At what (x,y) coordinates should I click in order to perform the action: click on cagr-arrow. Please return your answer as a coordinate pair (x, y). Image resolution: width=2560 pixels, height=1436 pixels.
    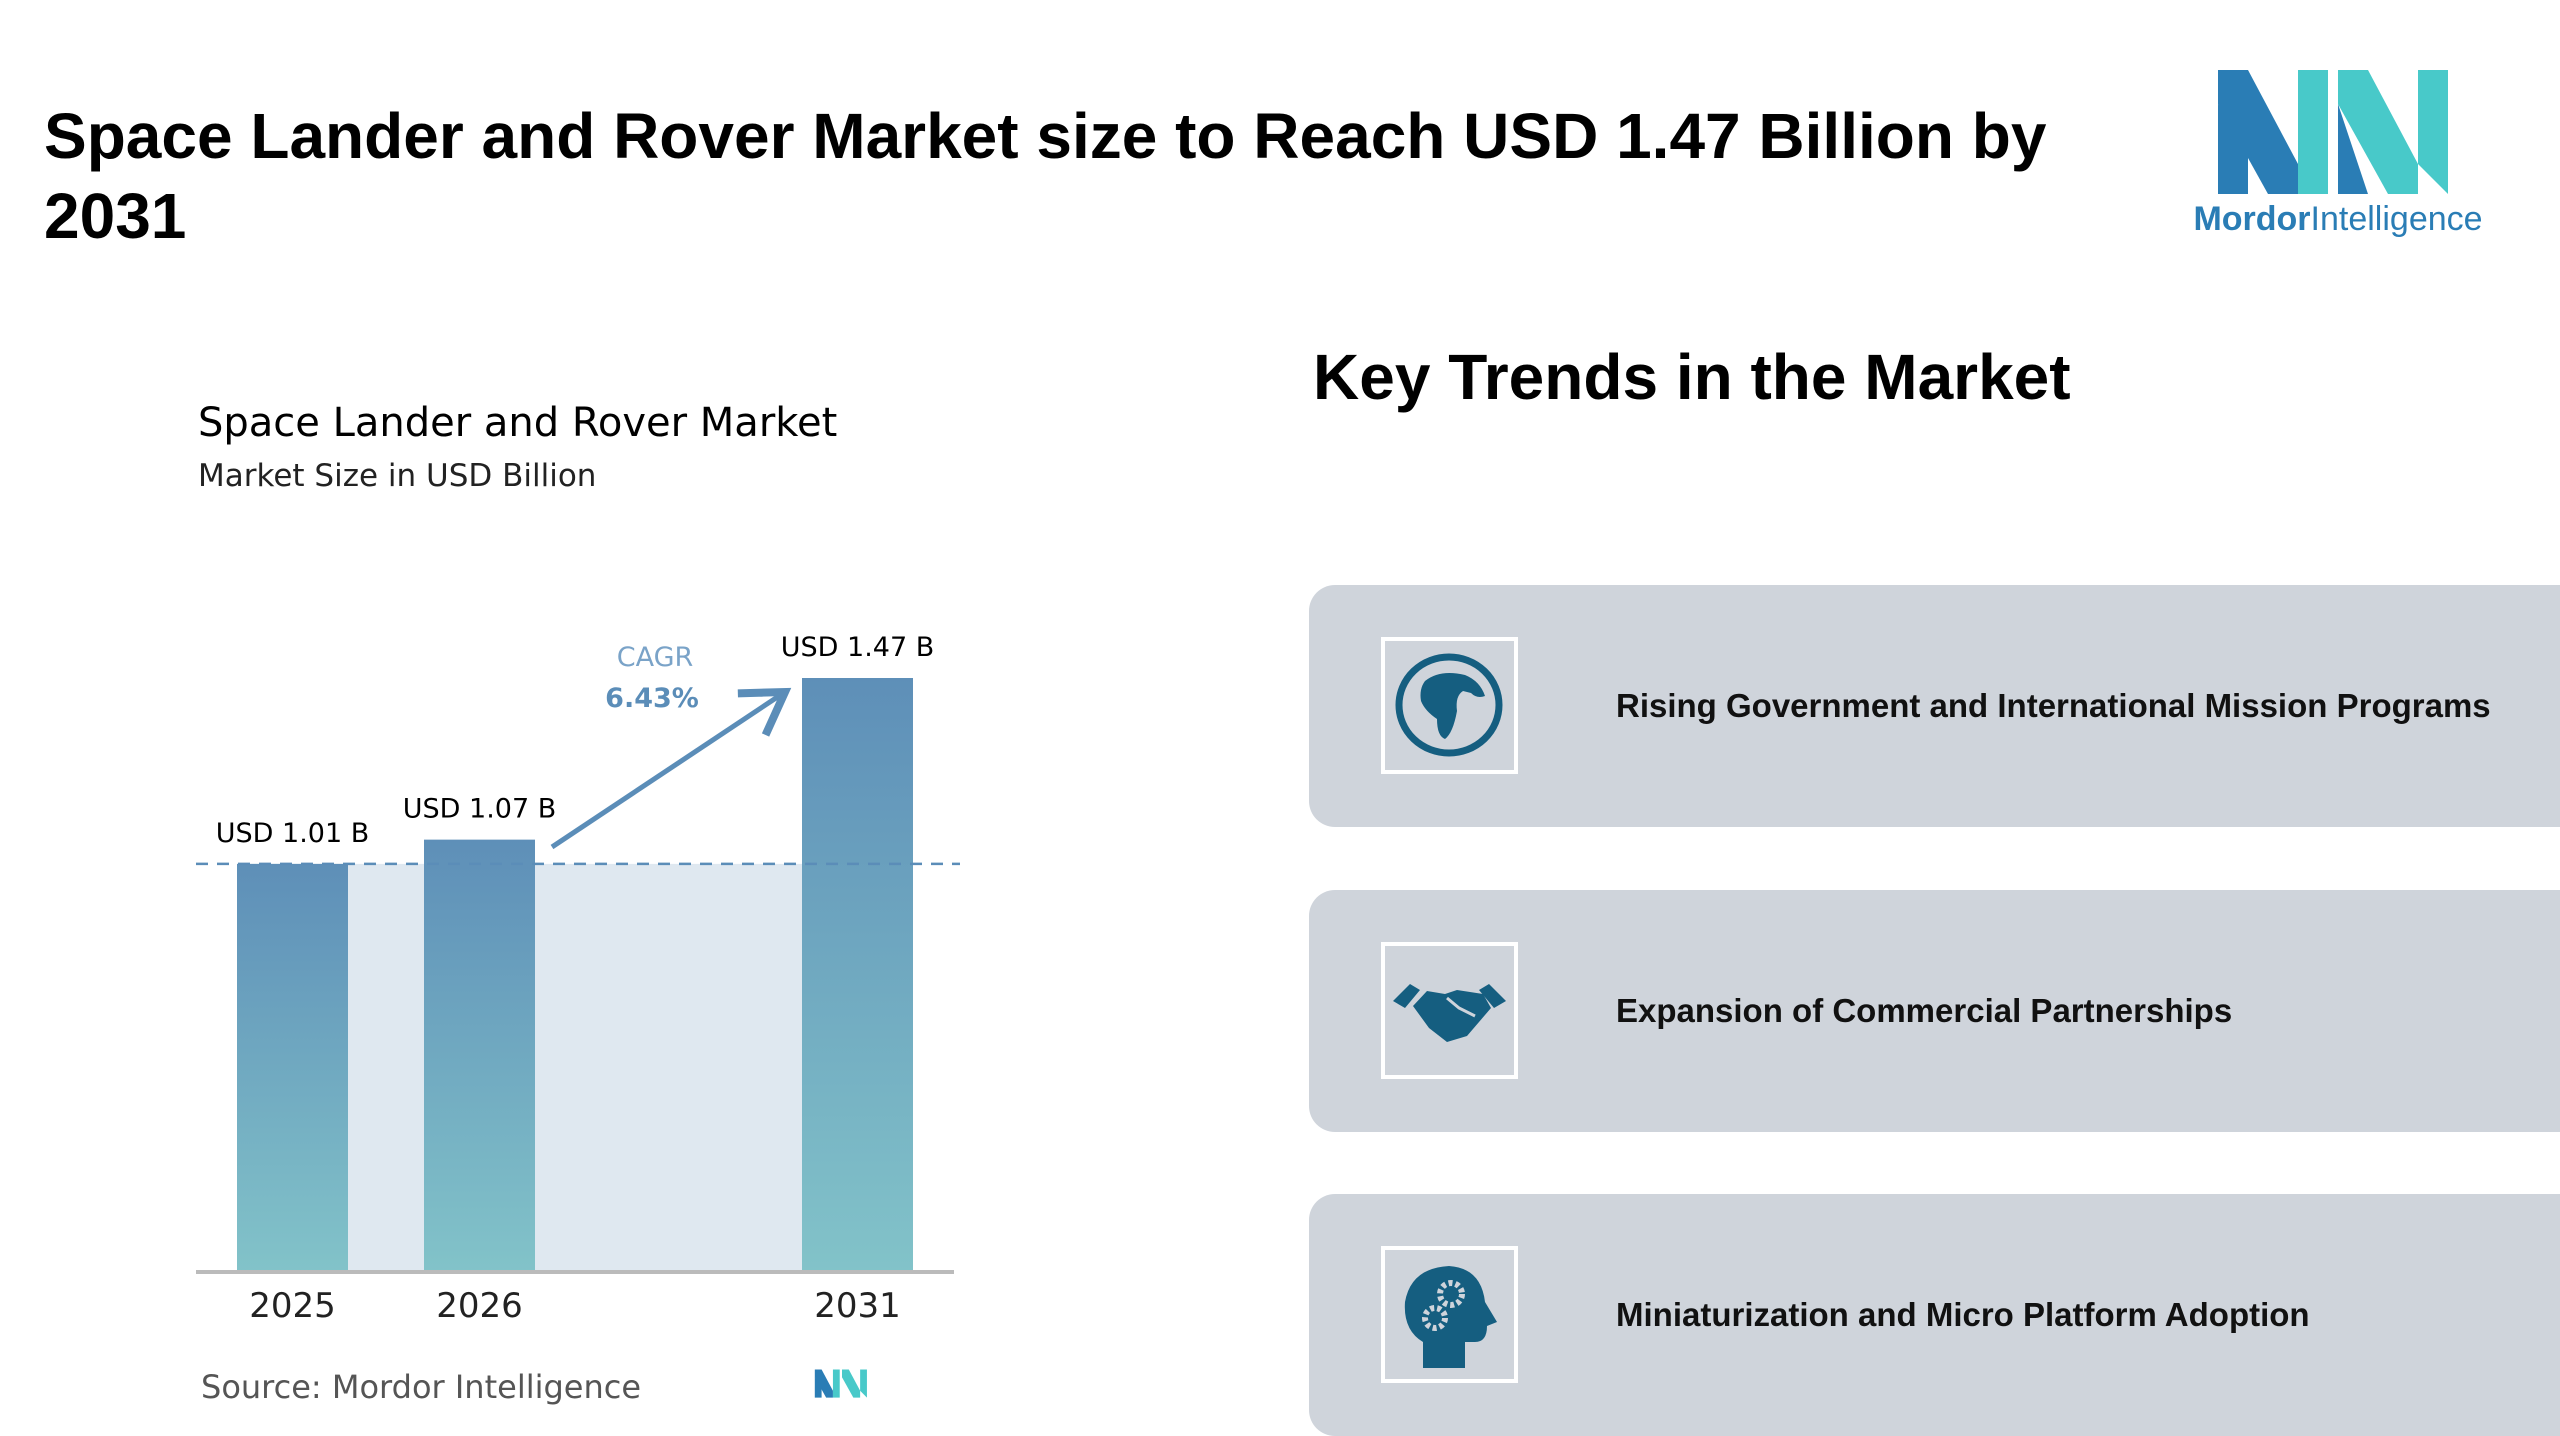
    Looking at the image, I should click on (671, 768).